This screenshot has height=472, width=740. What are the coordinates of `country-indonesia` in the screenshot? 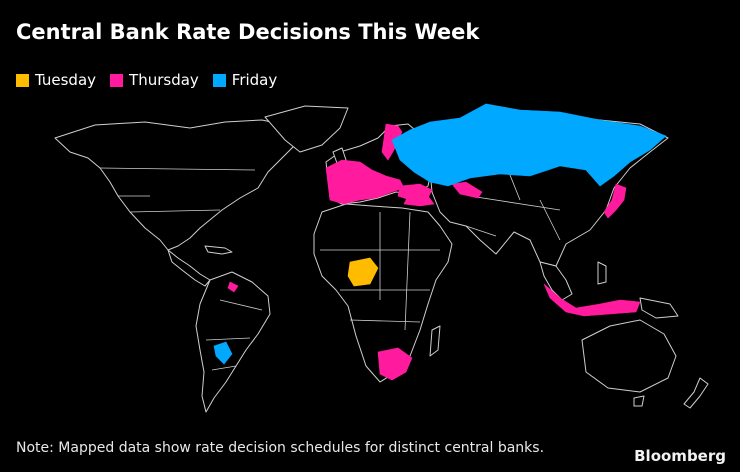 It's located at (592, 300).